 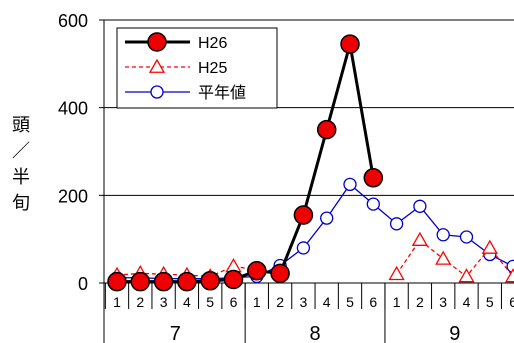 I want to click on month-label: 9, so click(x=454, y=333).